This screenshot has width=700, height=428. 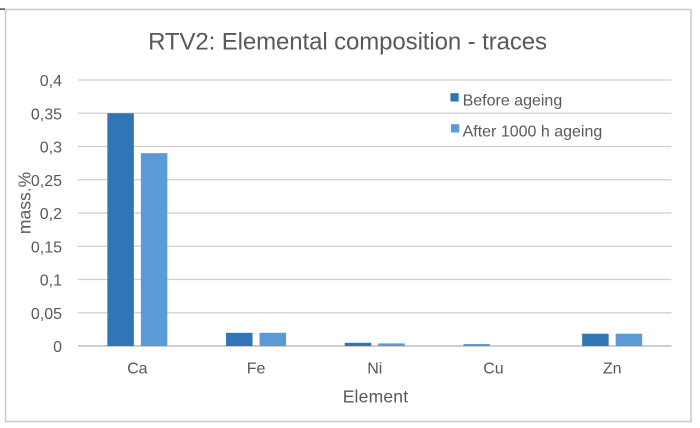 What do you see at coordinates (51, 148) in the screenshot?
I see `svg-text: 0,3` at bounding box center [51, 148].